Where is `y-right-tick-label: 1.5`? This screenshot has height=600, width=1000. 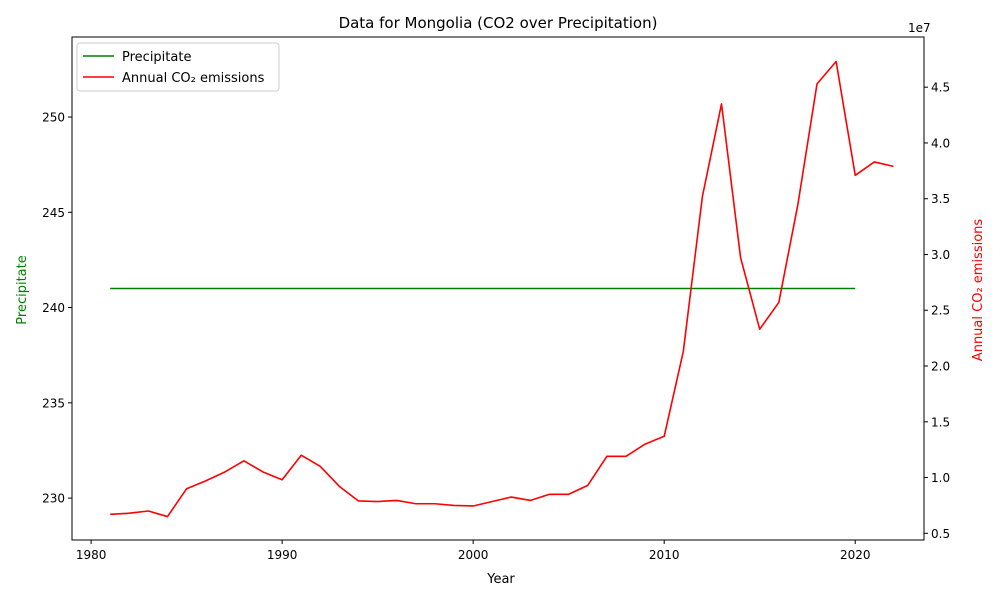 y-right-tick-label: 1.5 is located at coordinates (940, 422).